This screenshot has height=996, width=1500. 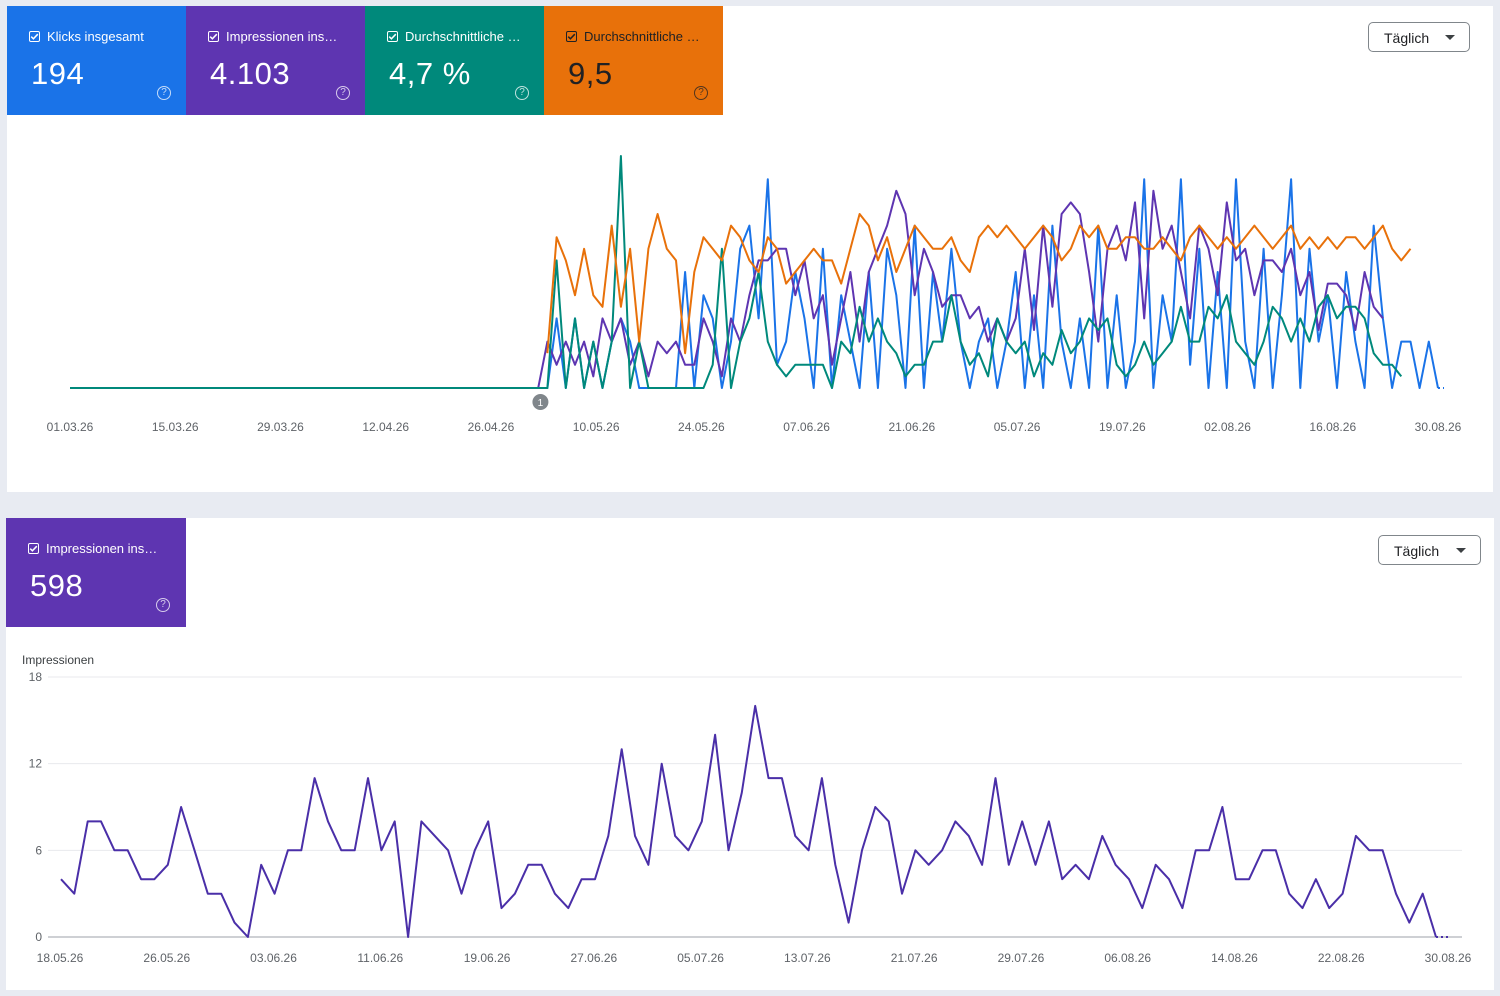 What do you see at coordinates (166, 958) in the screenshot?
I see `x-tick-label: 26.05.26` at bounding box center [166, 958].